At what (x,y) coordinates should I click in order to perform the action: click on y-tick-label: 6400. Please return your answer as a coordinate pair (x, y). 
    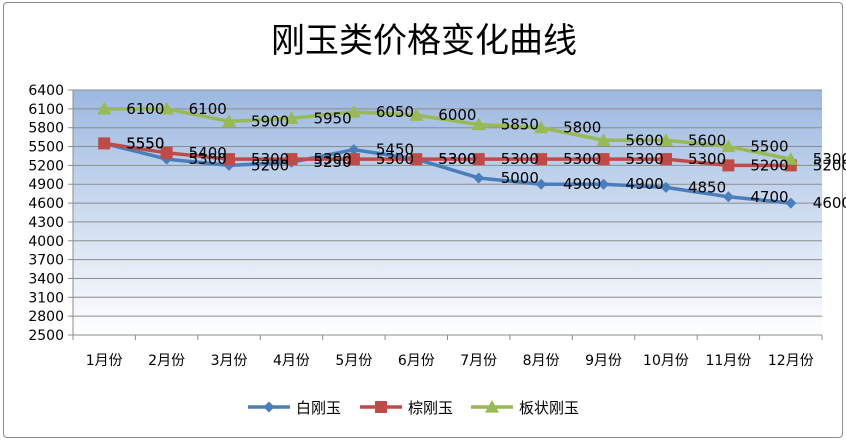
    Looking at the image, I should click on (46, 91).